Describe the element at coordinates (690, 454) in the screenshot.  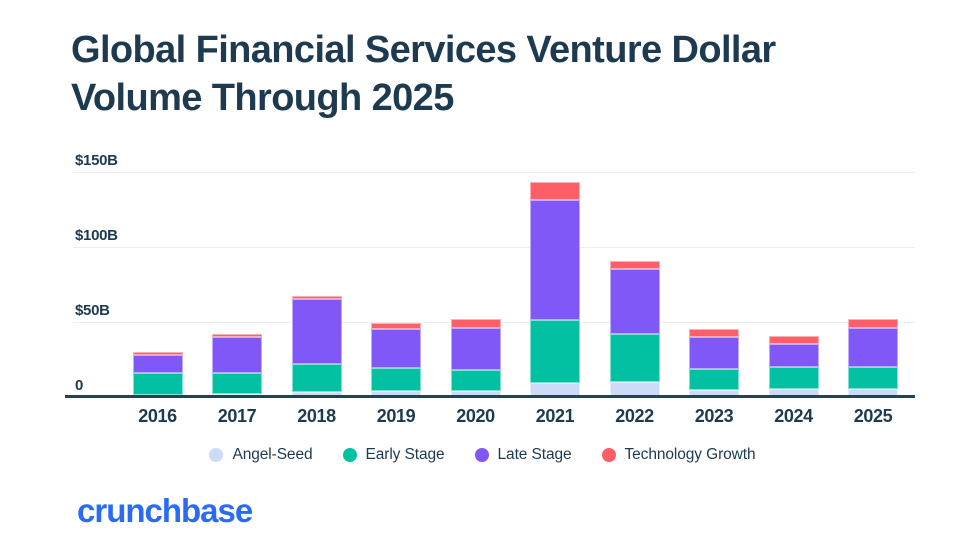
I see `legend-label-technology-growth: Technology Growth` at that location.